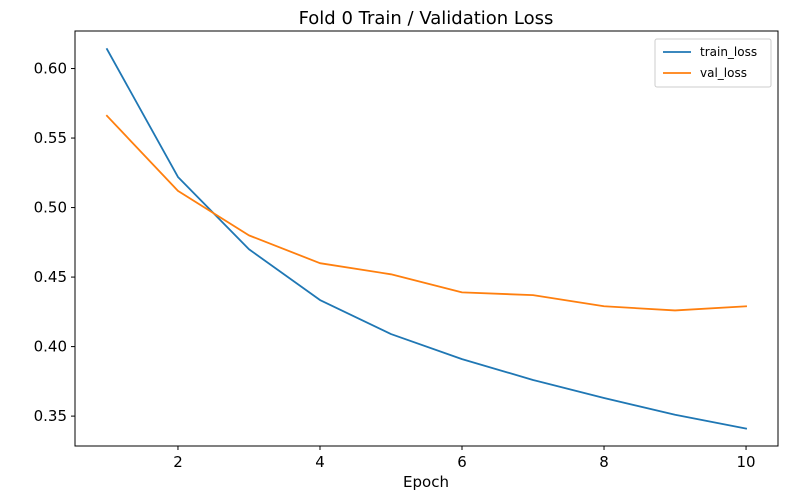  What do you see at coordinates (728, 52) in the screenshot?
I see `legend-label-train-loss: train_loss` at bounding box center [728, 52].